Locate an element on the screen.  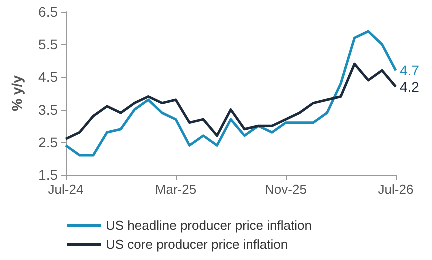
y-axis-title: % y/y is located at coordinates (17, 93).